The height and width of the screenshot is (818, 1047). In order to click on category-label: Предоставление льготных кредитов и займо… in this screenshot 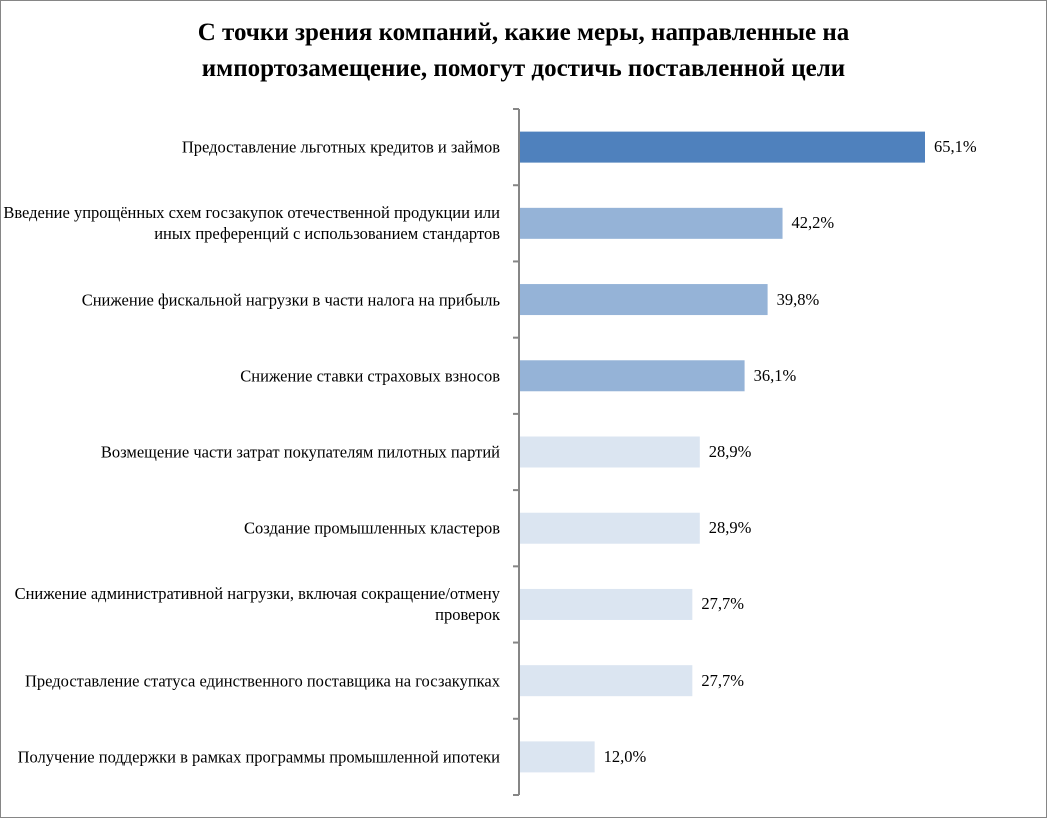, I will do `click(340, 147)`.